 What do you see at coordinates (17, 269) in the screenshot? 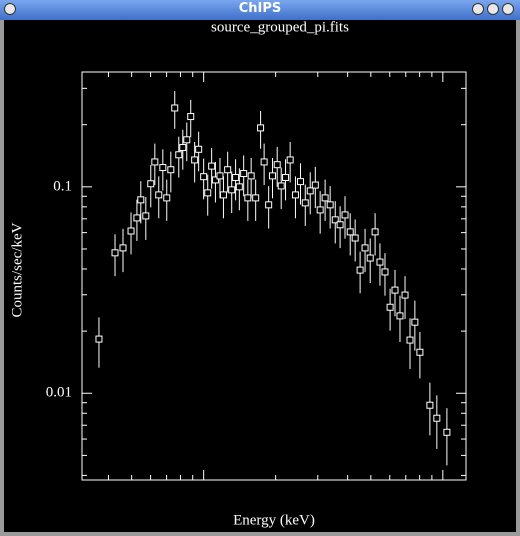
I see `y-axis-label: Counts/sec/keV` at bounding box center [17, 269].